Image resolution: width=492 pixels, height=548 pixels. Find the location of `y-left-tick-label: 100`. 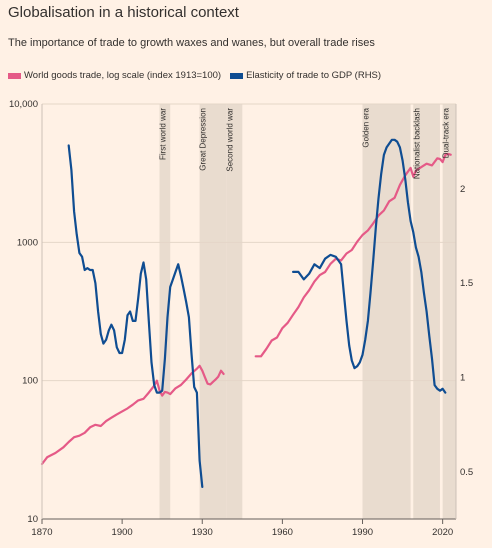

y-left-tick-label: 100 is located at coordinates (30, 381).